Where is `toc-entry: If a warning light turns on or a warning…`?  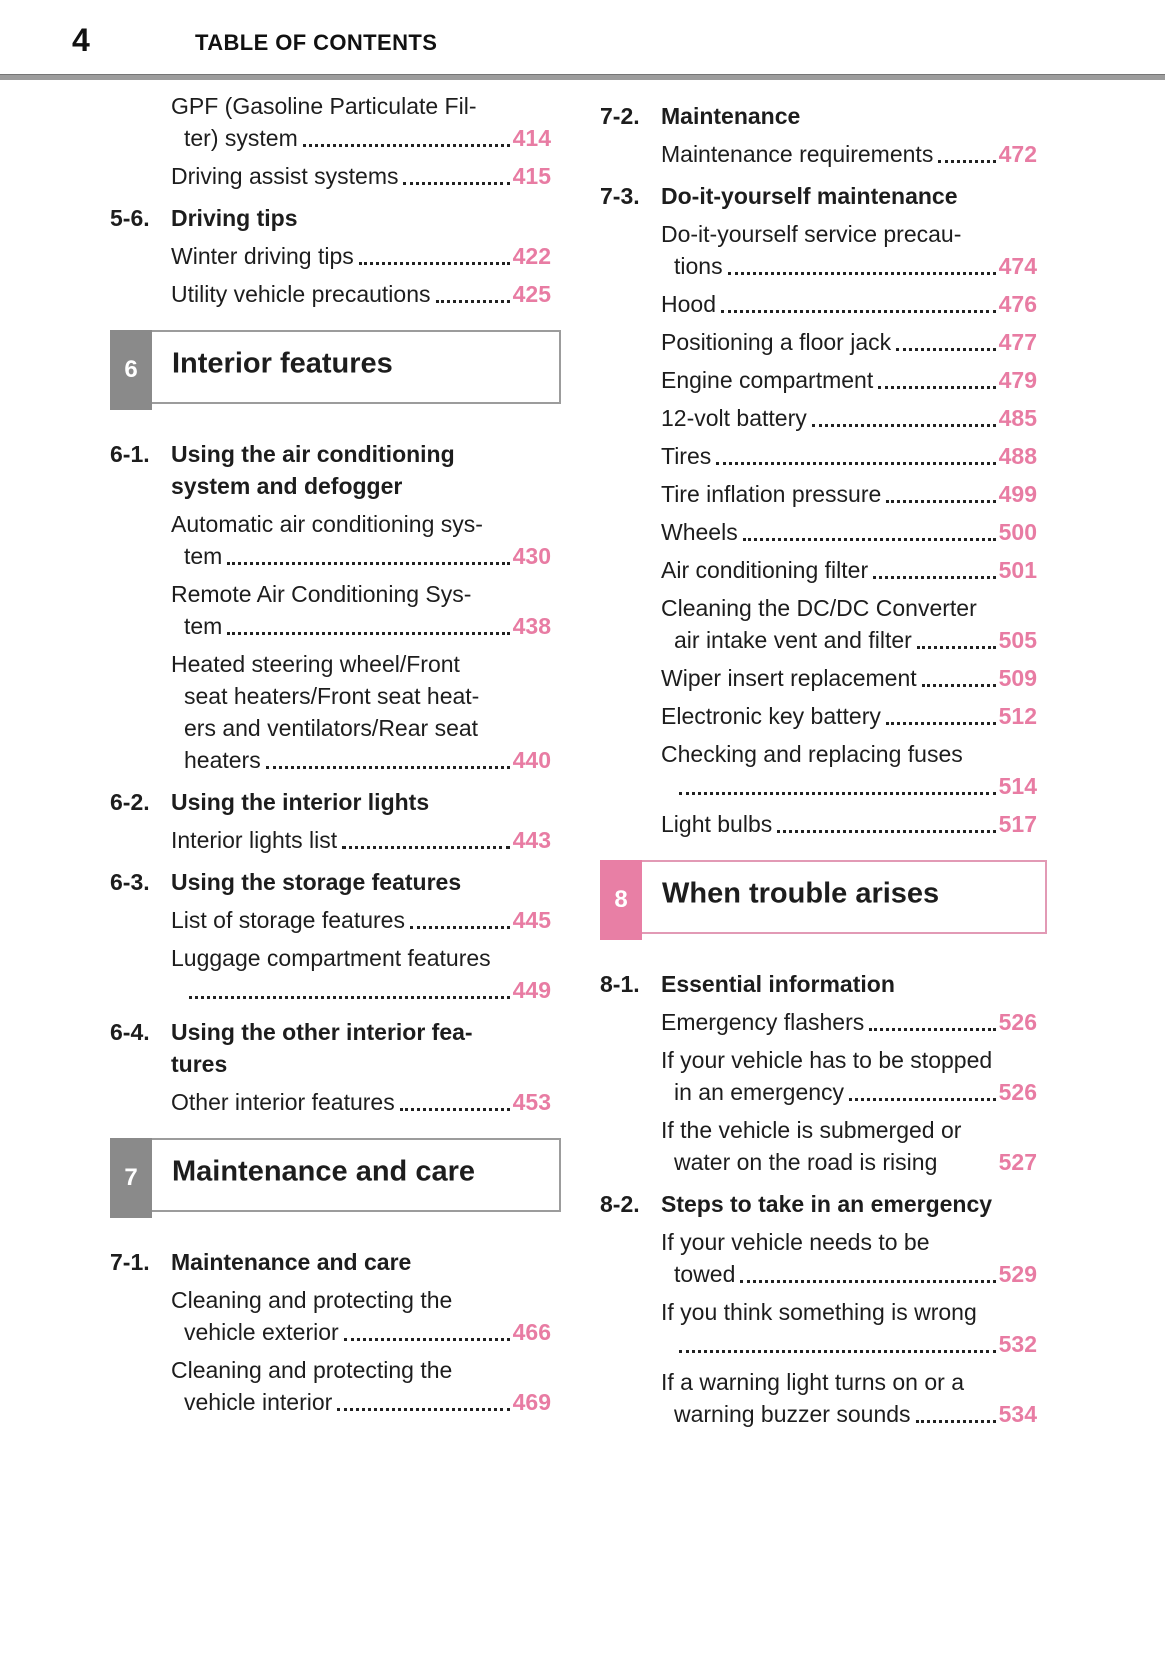
toc-entry: If a warning light turns on or a warning… is located at coordinates (823, 1398).